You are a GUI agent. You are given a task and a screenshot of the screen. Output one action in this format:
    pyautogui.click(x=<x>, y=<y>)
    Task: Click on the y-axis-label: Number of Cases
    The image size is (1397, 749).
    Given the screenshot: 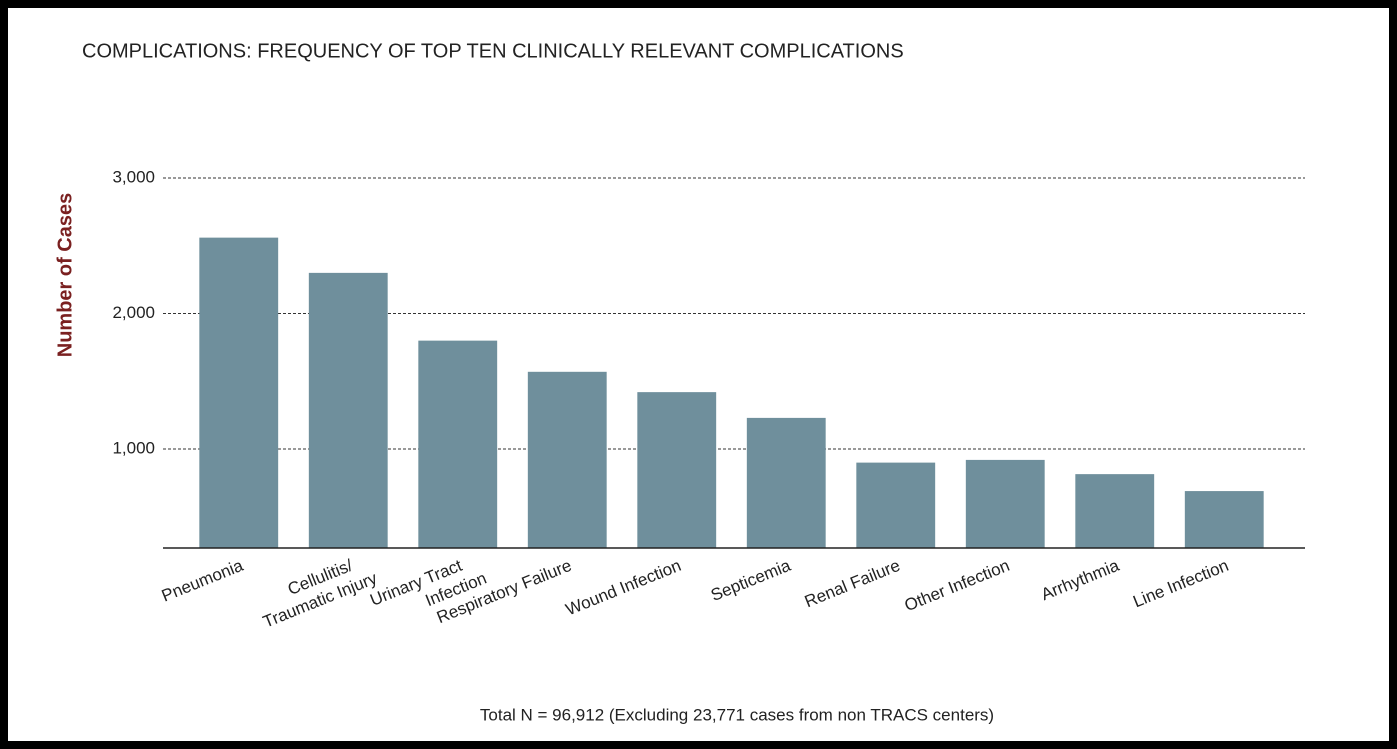 What is the action you would take?
    pyautogui.click(x=65, y=275)
    